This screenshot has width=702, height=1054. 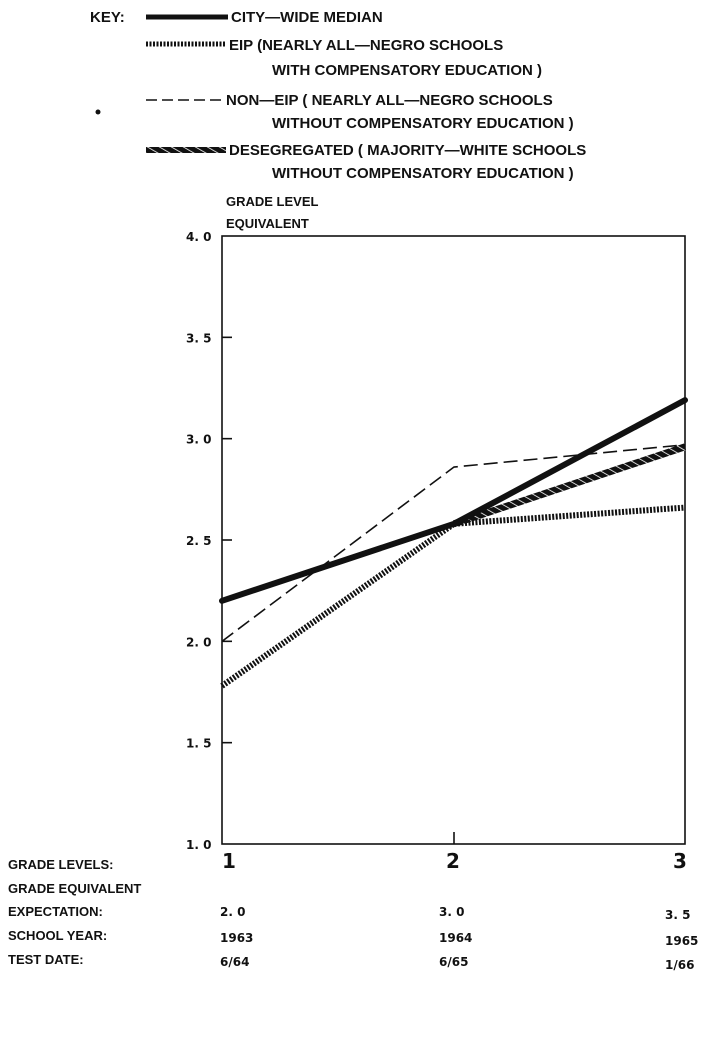 What do you see at coordinates (55, 911) in the screenshot?
I see `row-label-expectation: EXPECTATION:` at bounding box center [55, 911].